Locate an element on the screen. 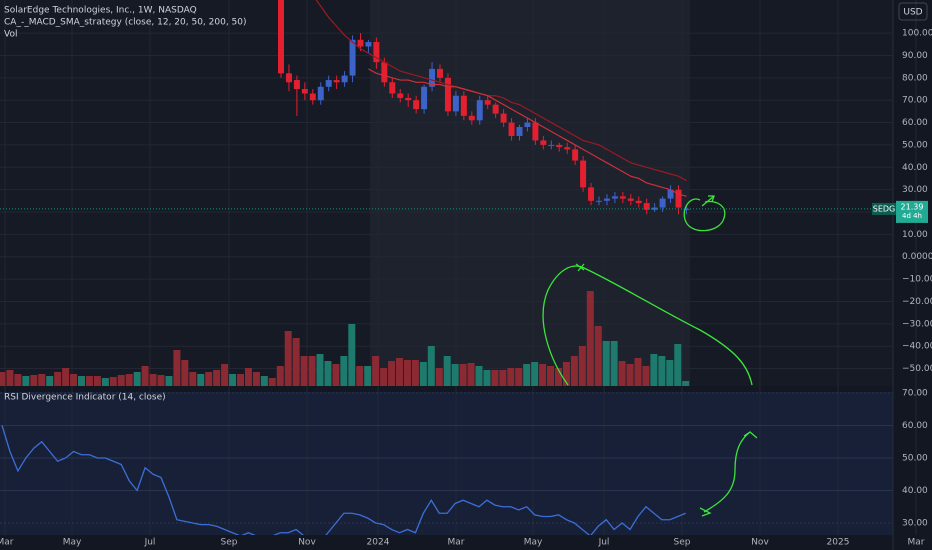 The height and width of the screenshot is (550, 932). tag-symbol-box is located at coordinates (884, 208).